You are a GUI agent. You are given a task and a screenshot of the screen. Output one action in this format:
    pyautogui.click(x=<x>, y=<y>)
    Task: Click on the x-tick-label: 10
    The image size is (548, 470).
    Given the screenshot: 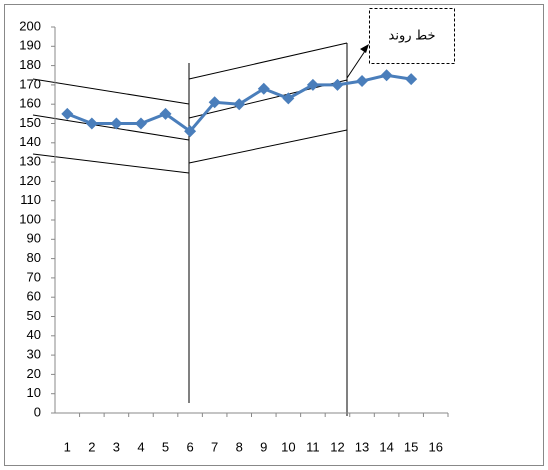 What is the action you would take?
    pyautogui.click(x=288, y=446)
    